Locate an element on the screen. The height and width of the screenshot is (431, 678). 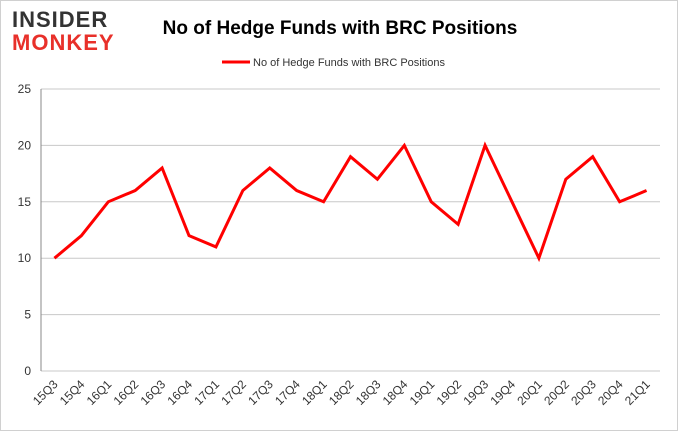
y-tick-label: 0 is located at coordinates (27, 371).